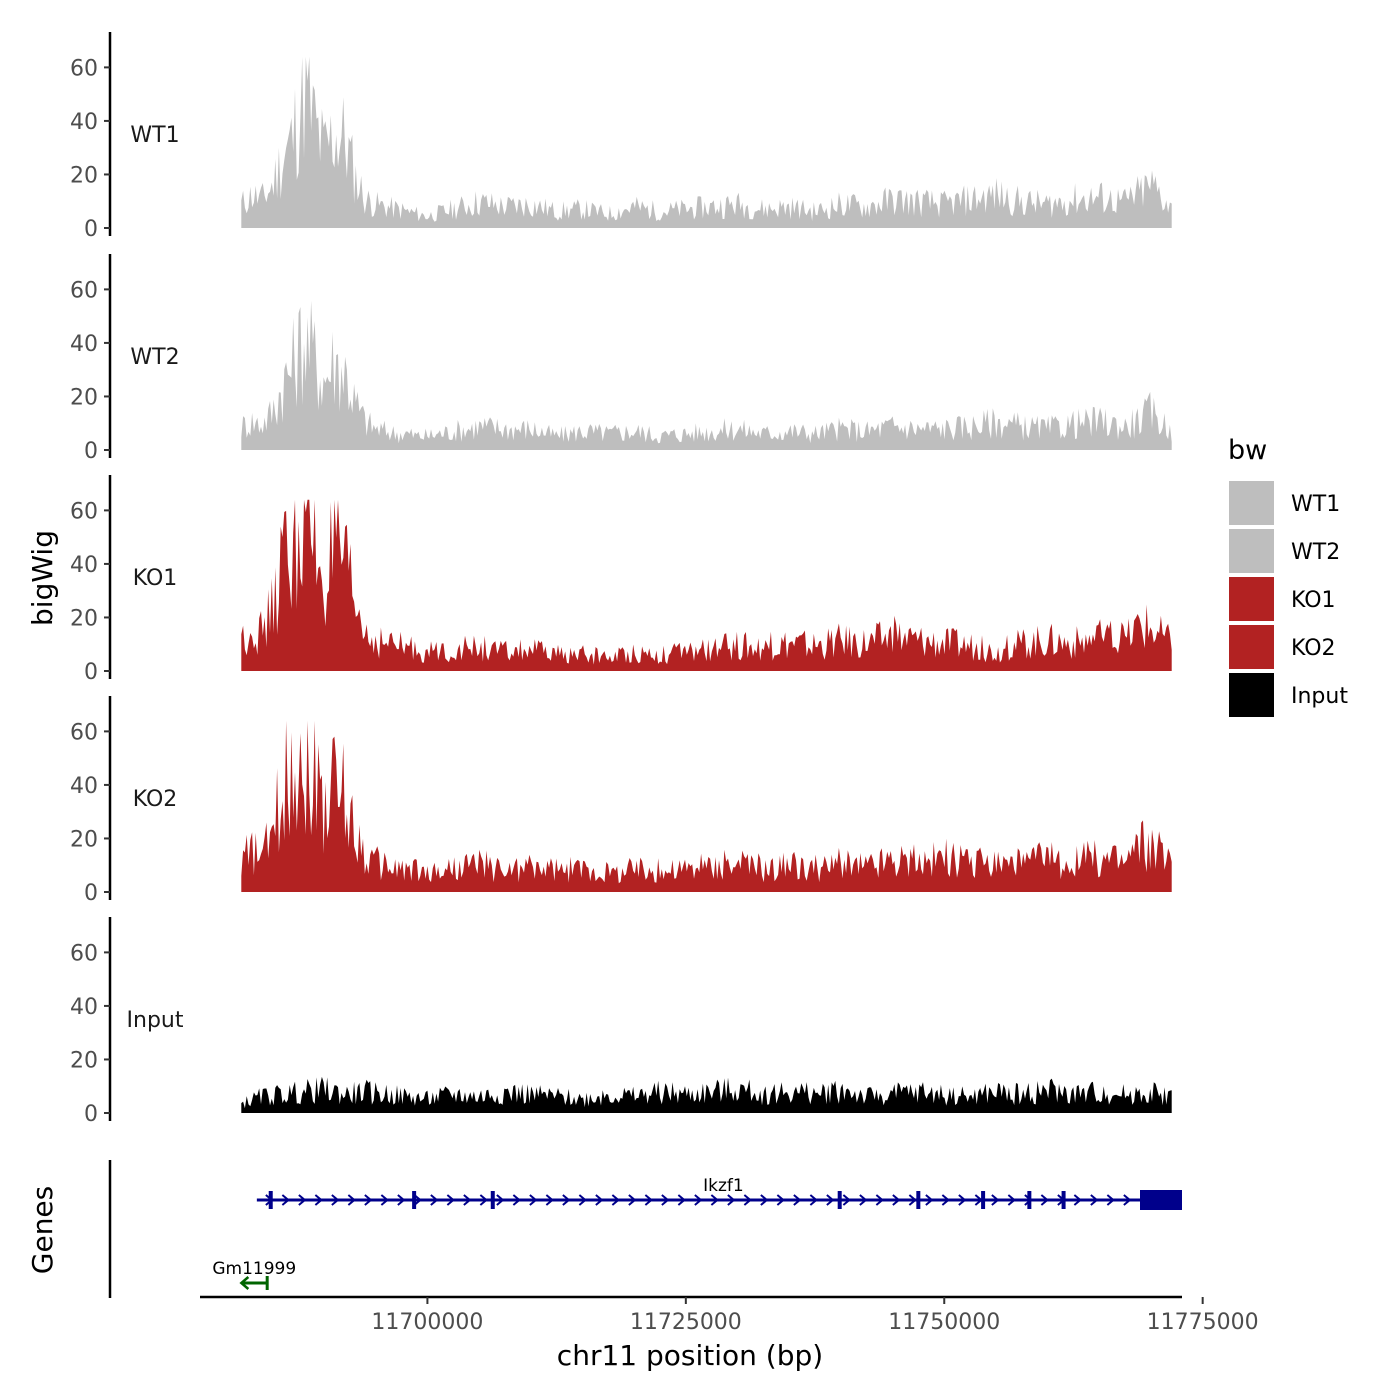  What do you see at coordinates (944, 1322) in the screenshot?
I see `x-tick-label: 11750000` at bounding box center [944, 1322].